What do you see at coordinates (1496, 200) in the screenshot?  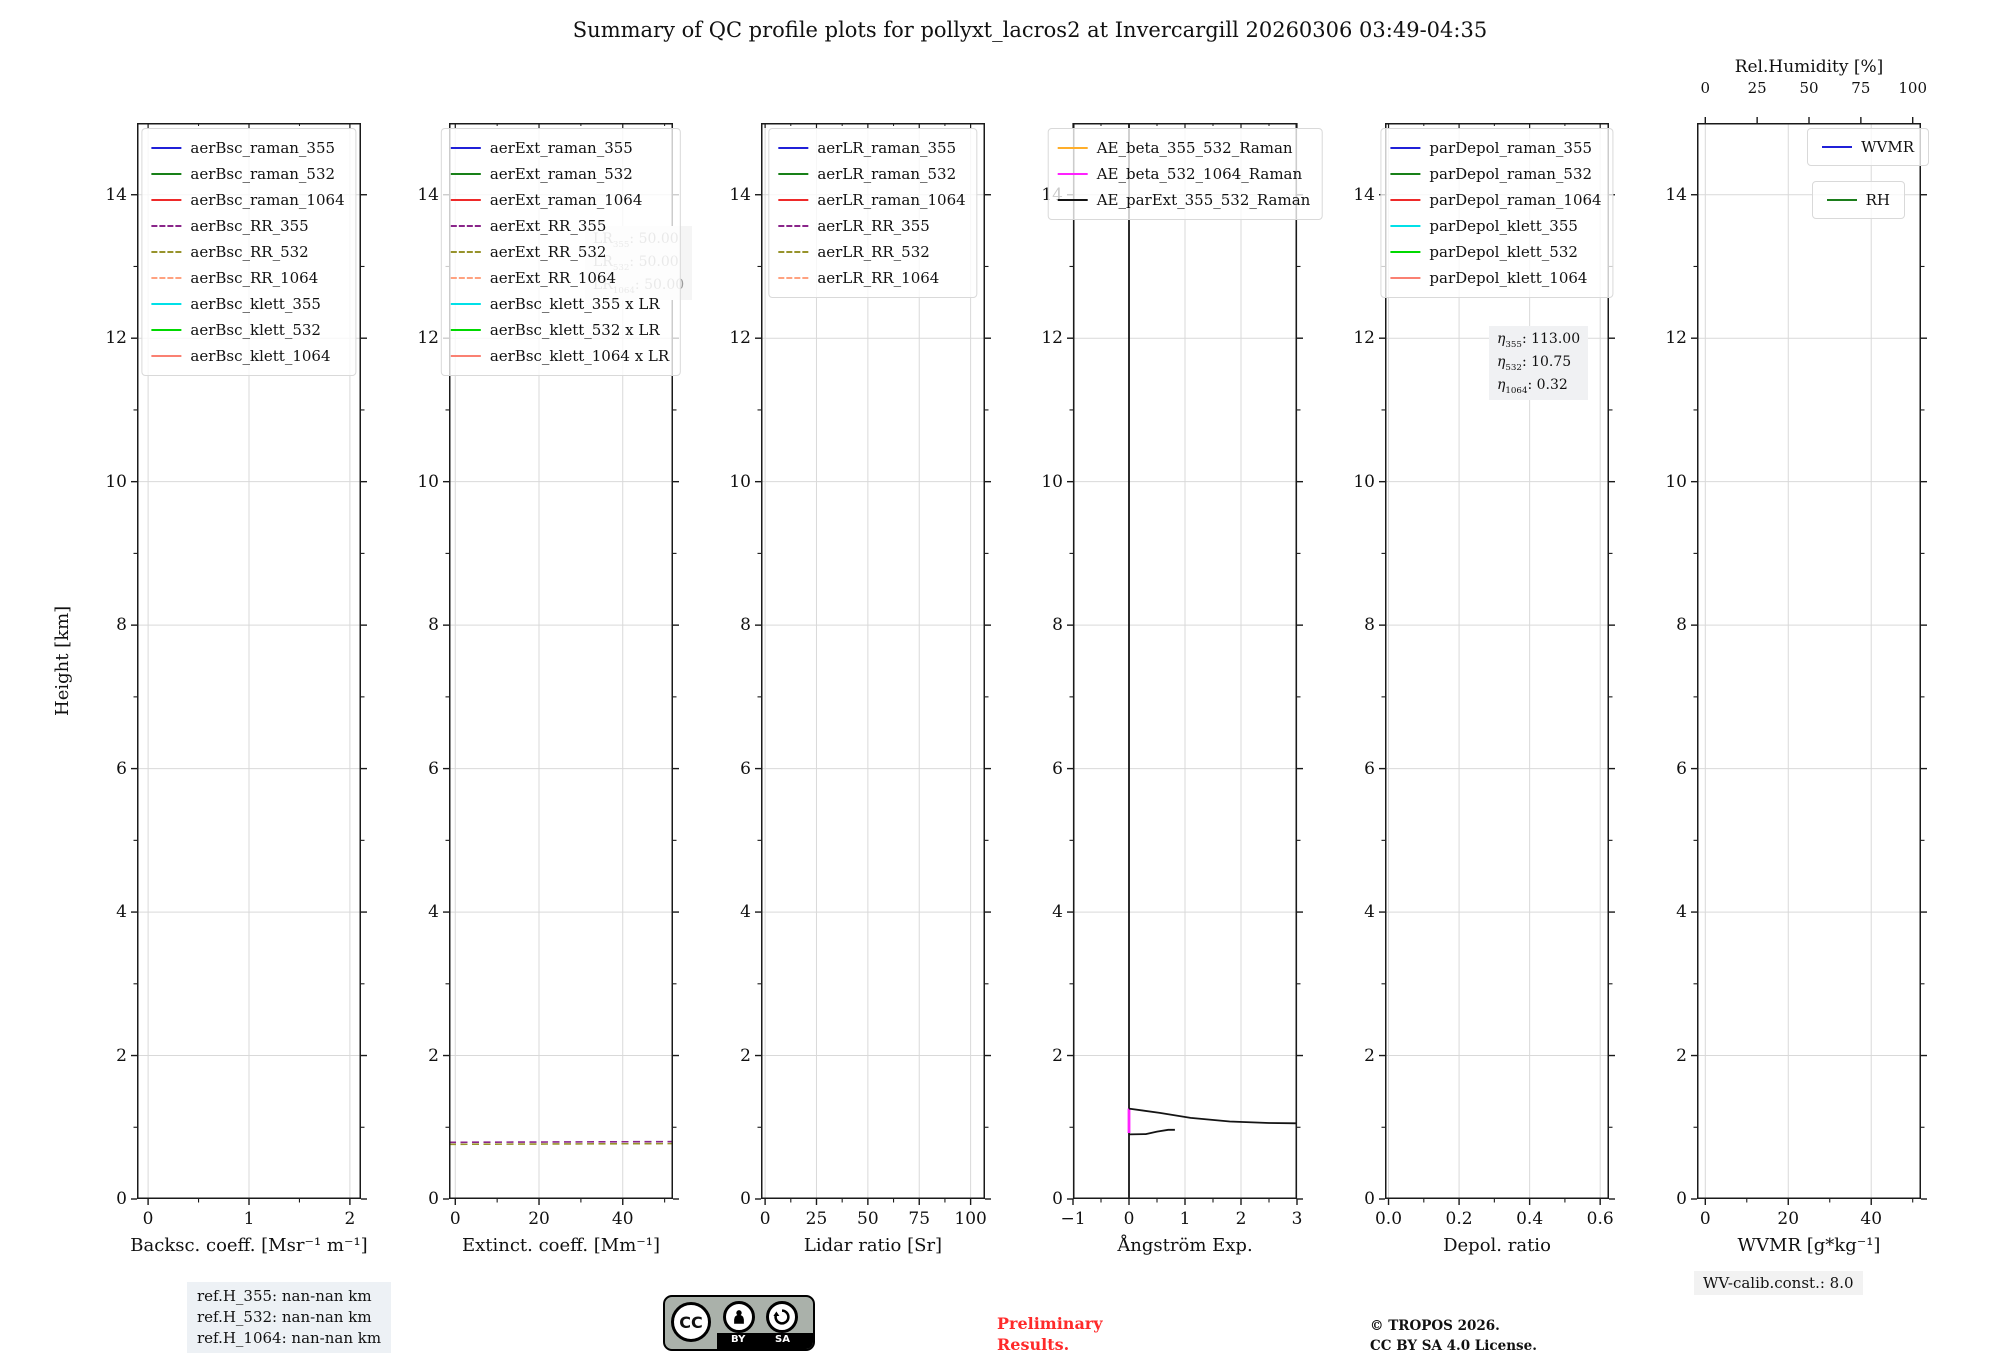 I see `legend-item: parDepol_raman_1064` at bounding box center [1496, 200].